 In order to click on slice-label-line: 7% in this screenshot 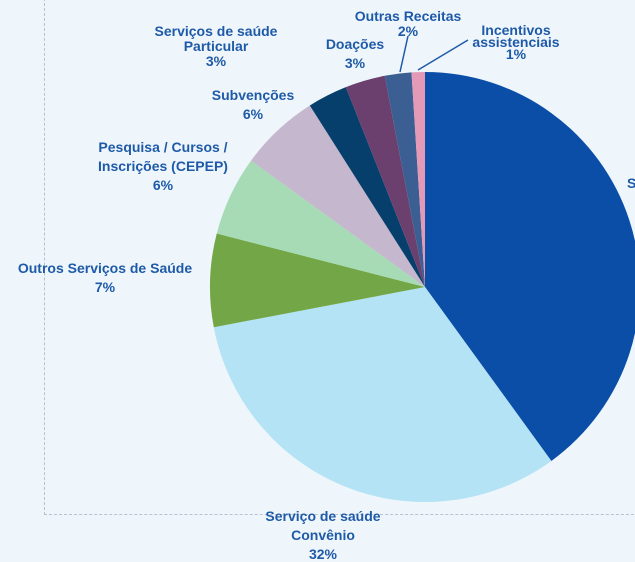, I will do `click(105, 287)`.